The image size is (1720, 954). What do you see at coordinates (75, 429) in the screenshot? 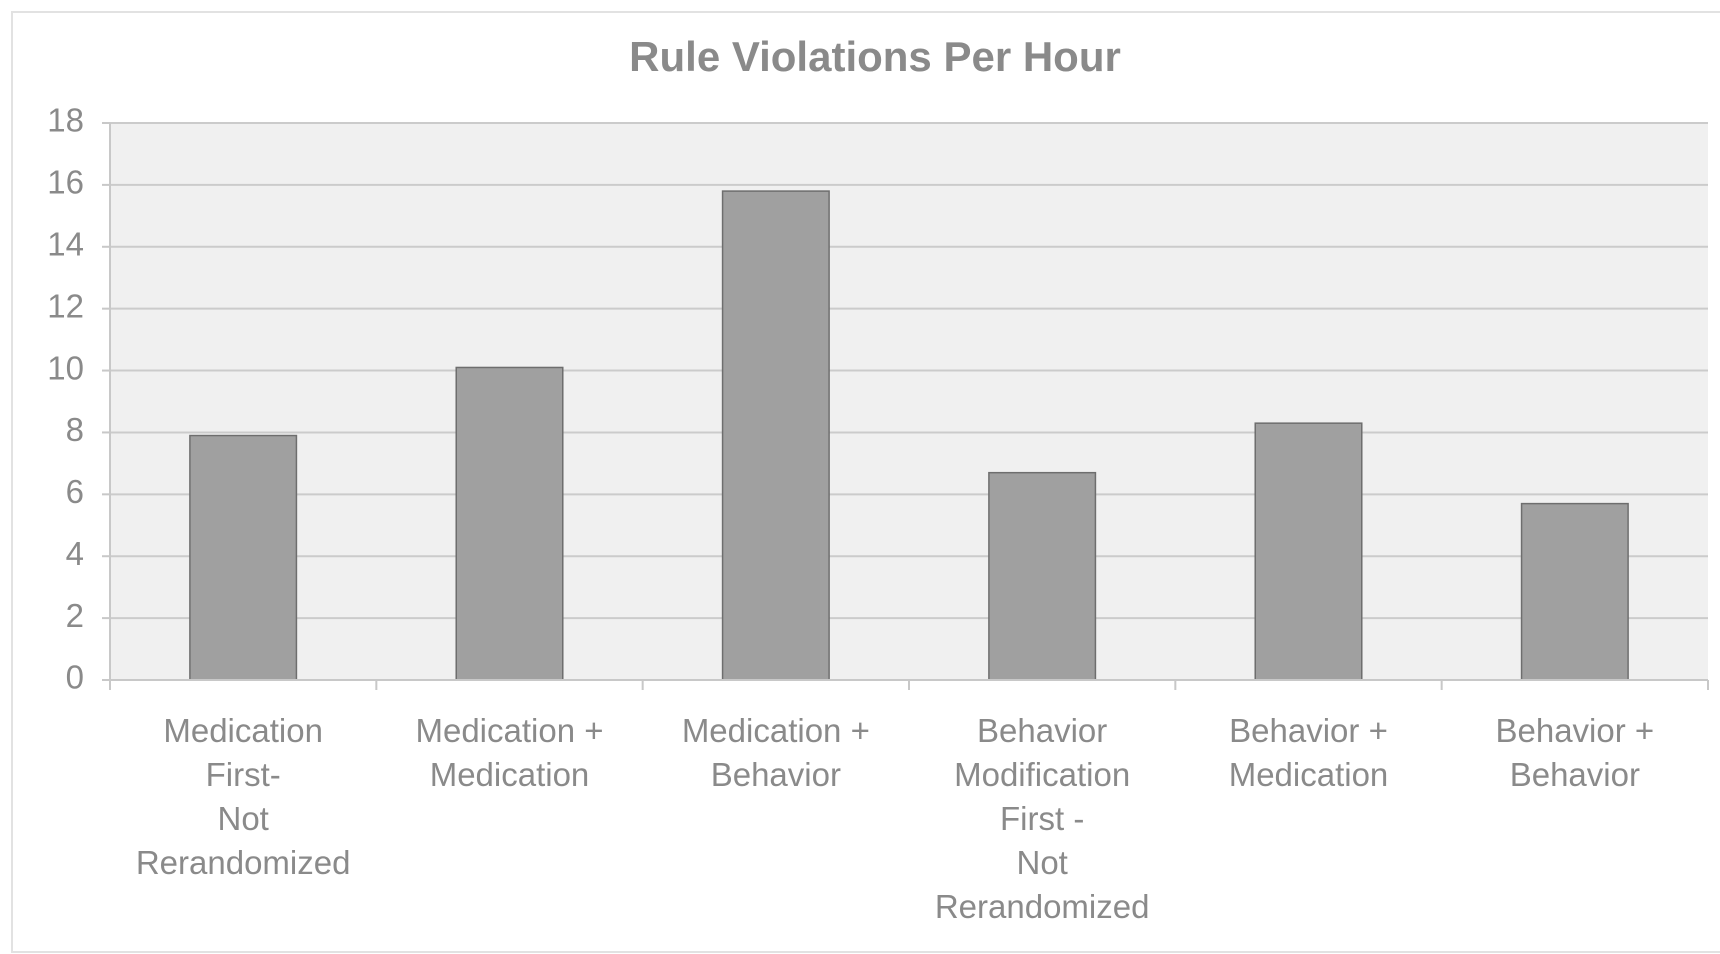
I see `y-tick-label: 8` at bounding box center [75, 429].